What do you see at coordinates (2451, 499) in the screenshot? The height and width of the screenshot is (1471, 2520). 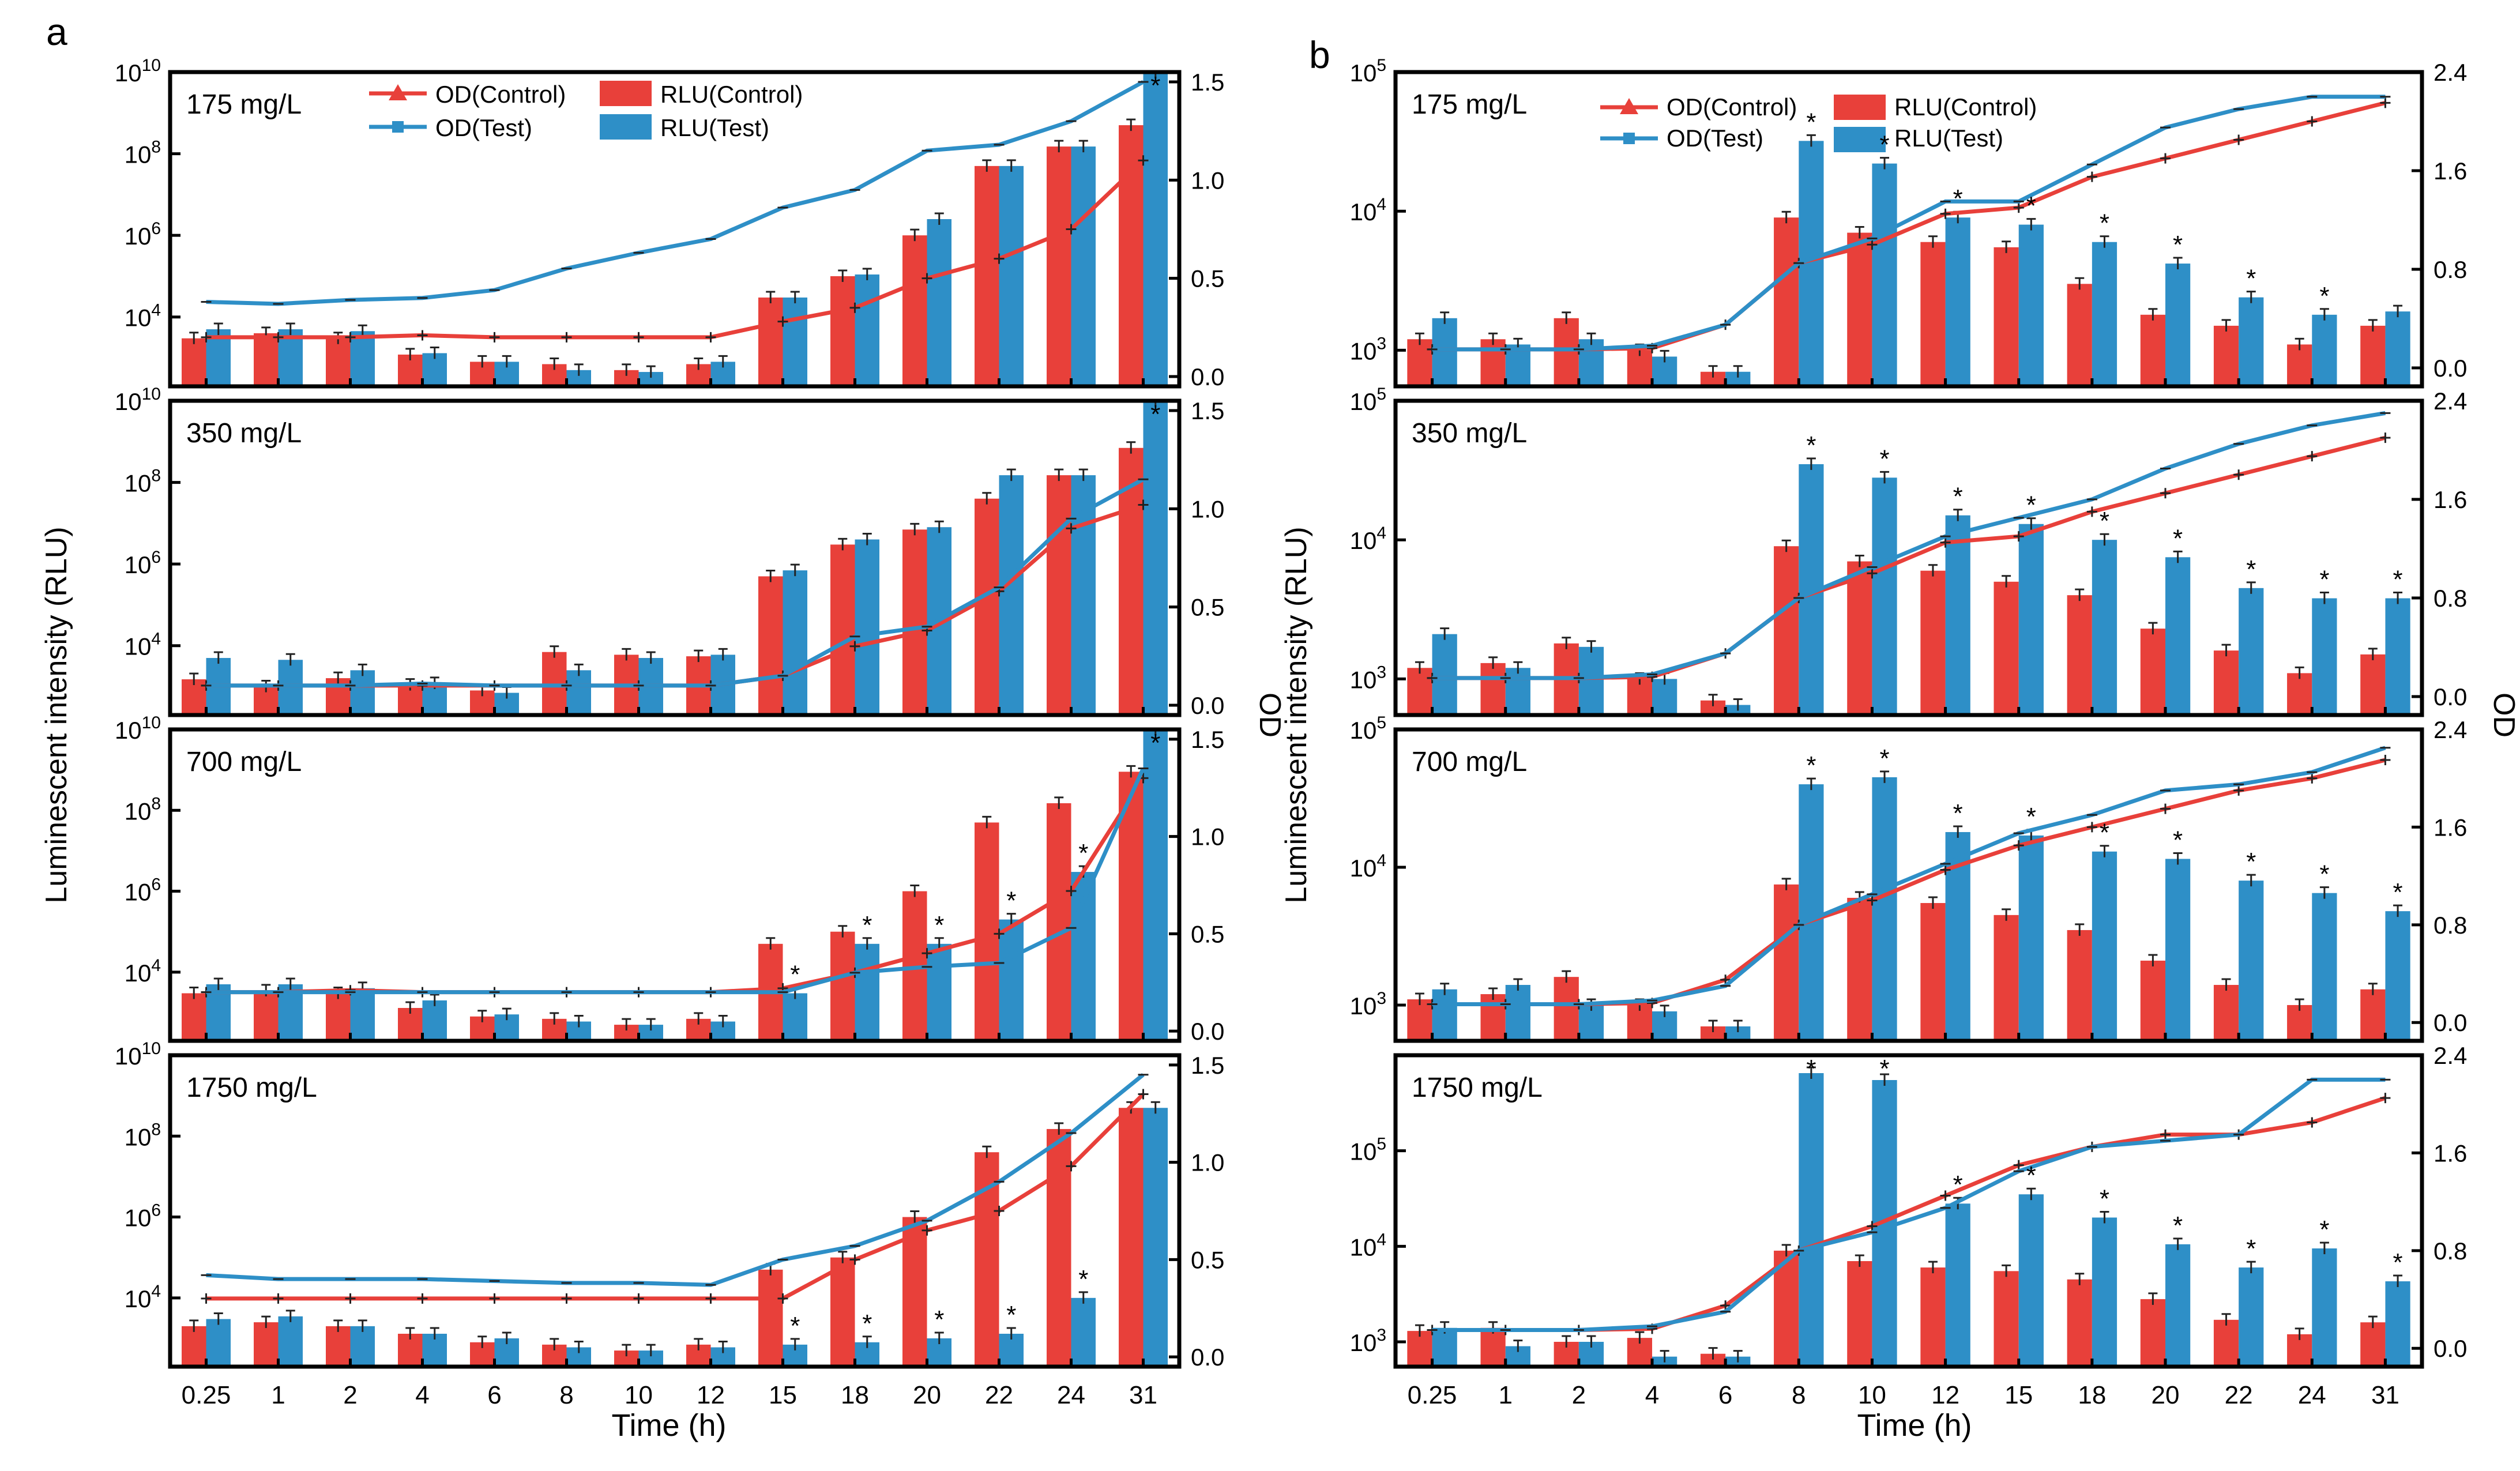 I see `right-tick-label: 1.6` at bounding box center [2451, 499].